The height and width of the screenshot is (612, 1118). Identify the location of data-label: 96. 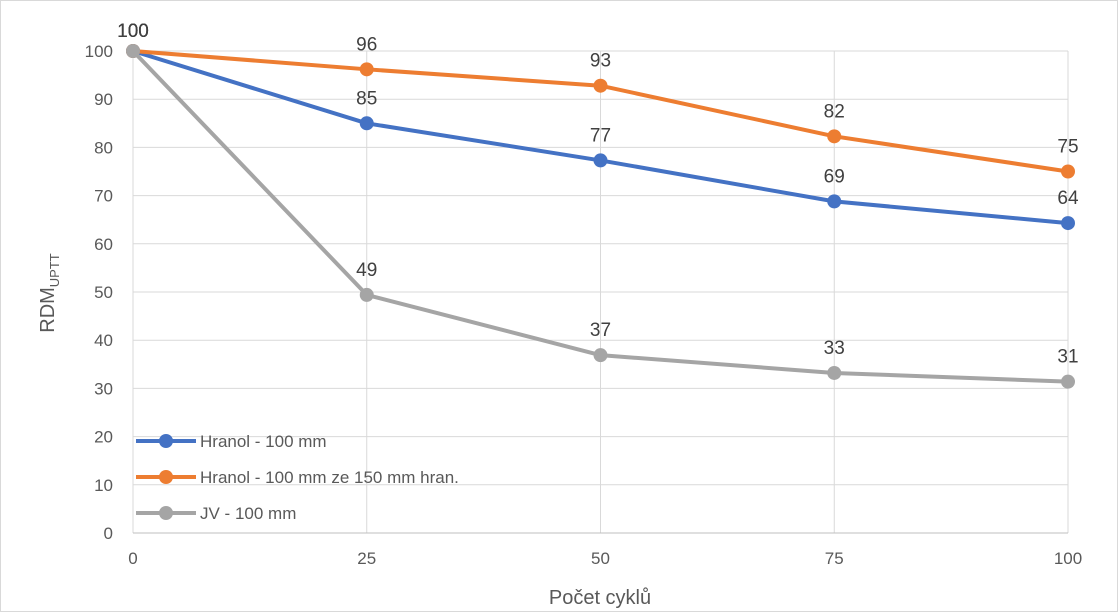
(366, 44).